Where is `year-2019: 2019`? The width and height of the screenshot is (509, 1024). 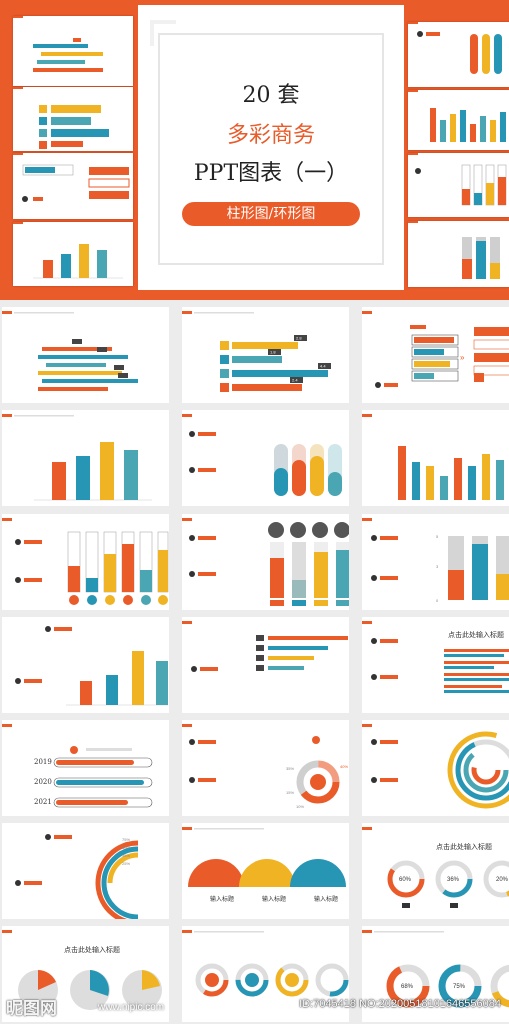 year-2019: 2019 is located at coordinates (43, 762).